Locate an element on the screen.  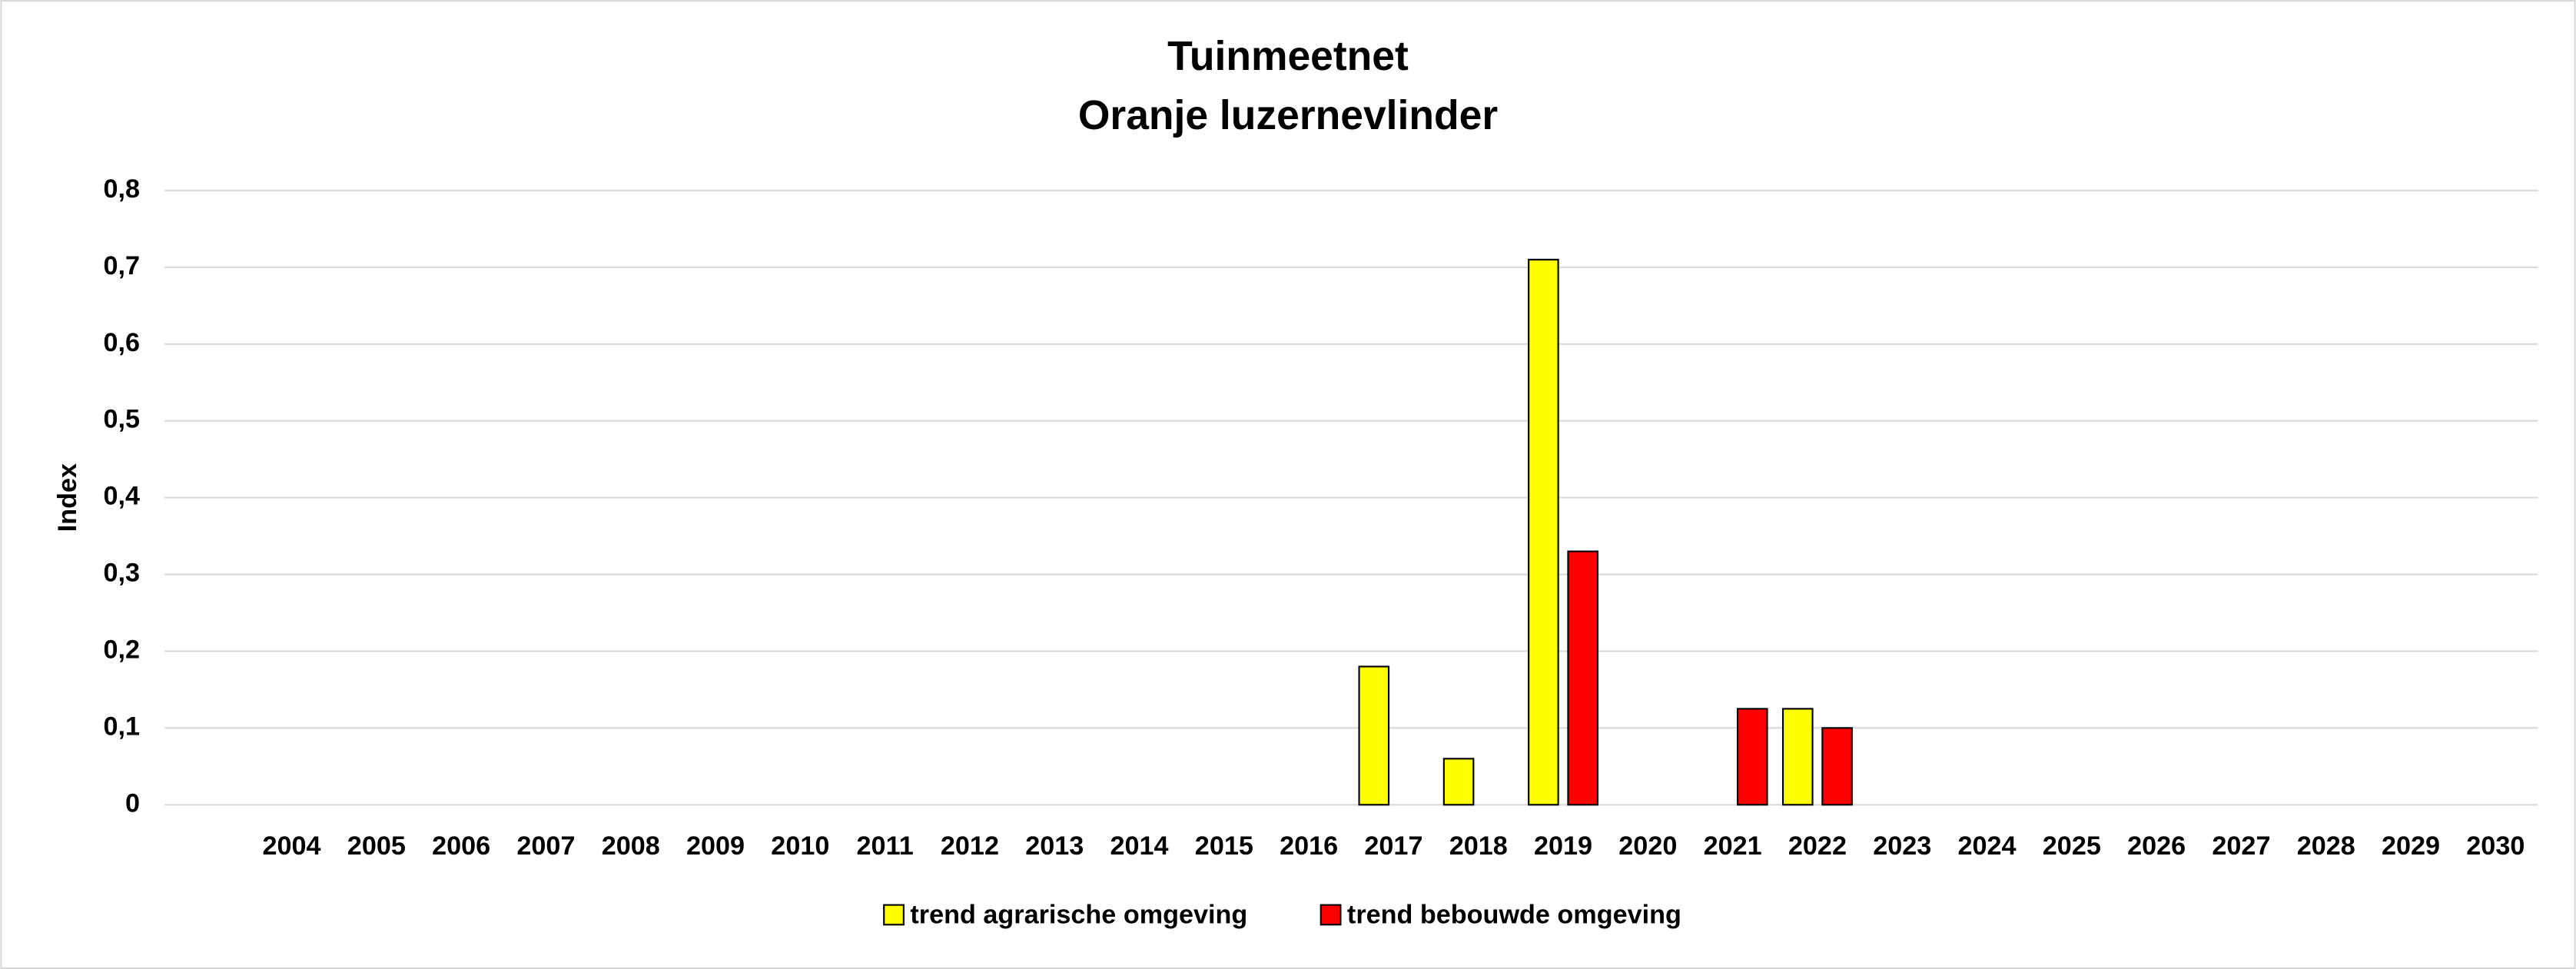
x-tick-label: 2020 is located at coordinates (1647, 846).